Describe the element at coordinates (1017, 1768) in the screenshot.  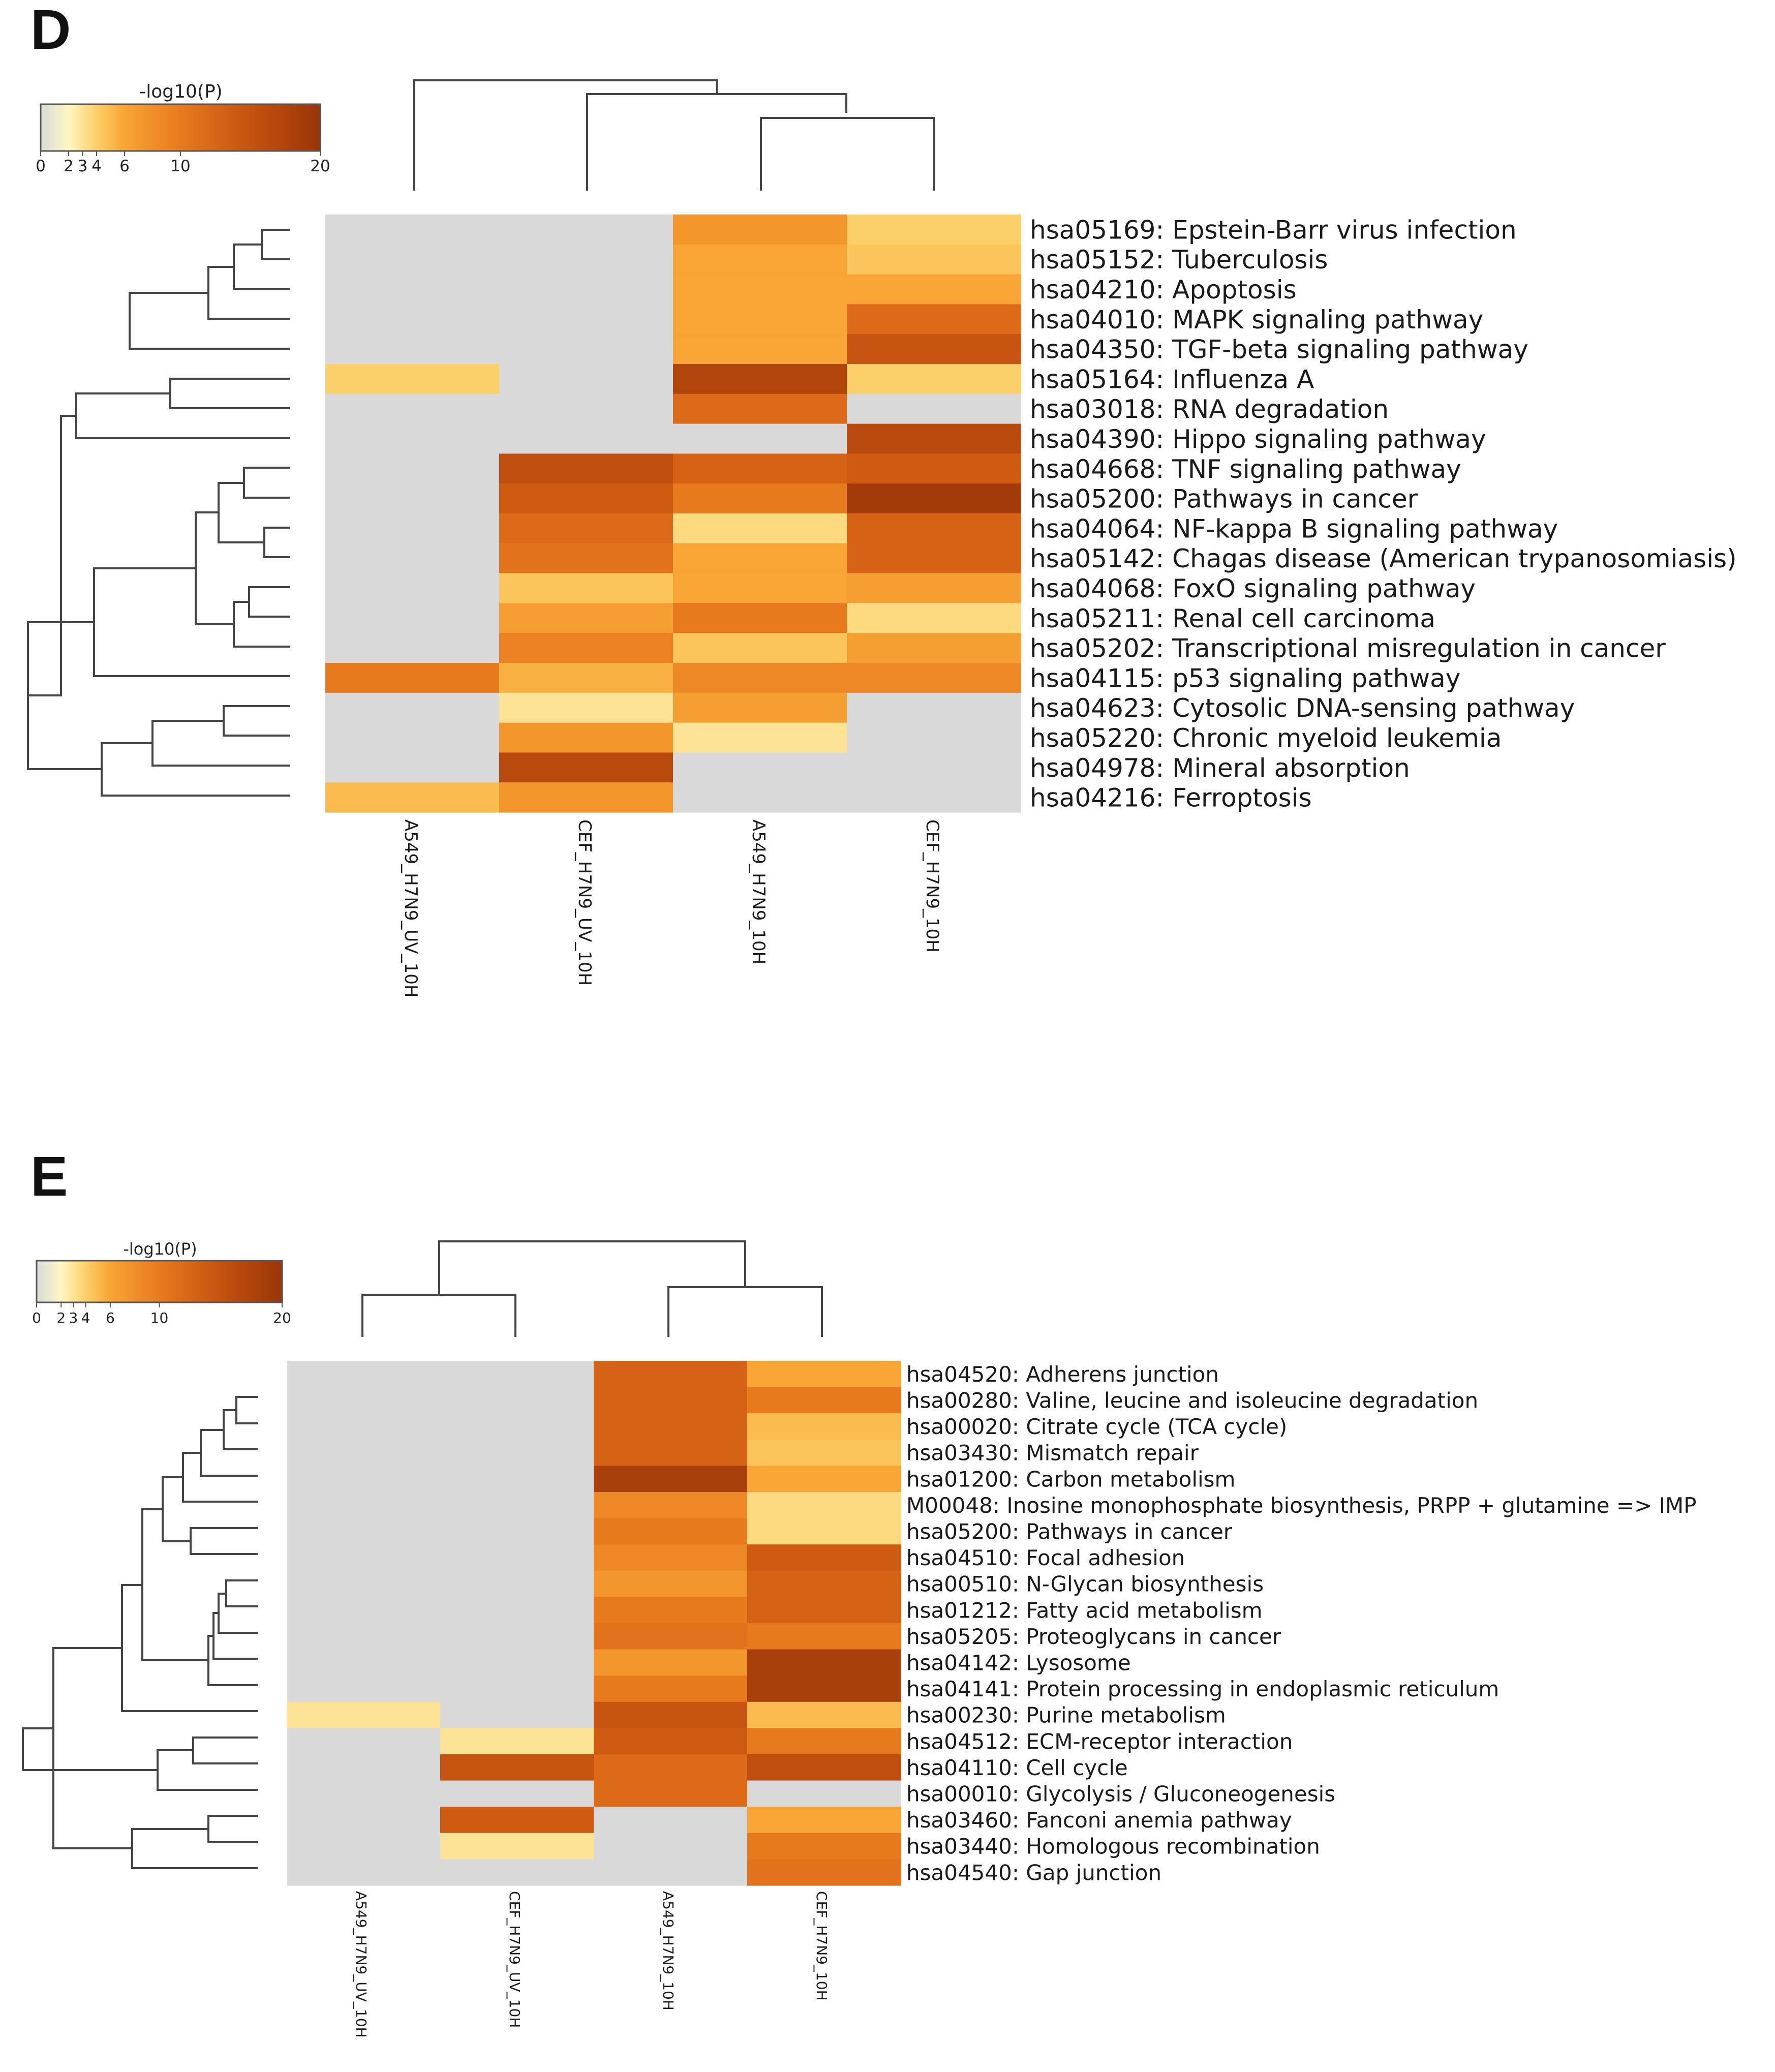
I see `row-label: hsa04110: Cell cycle` at that location.